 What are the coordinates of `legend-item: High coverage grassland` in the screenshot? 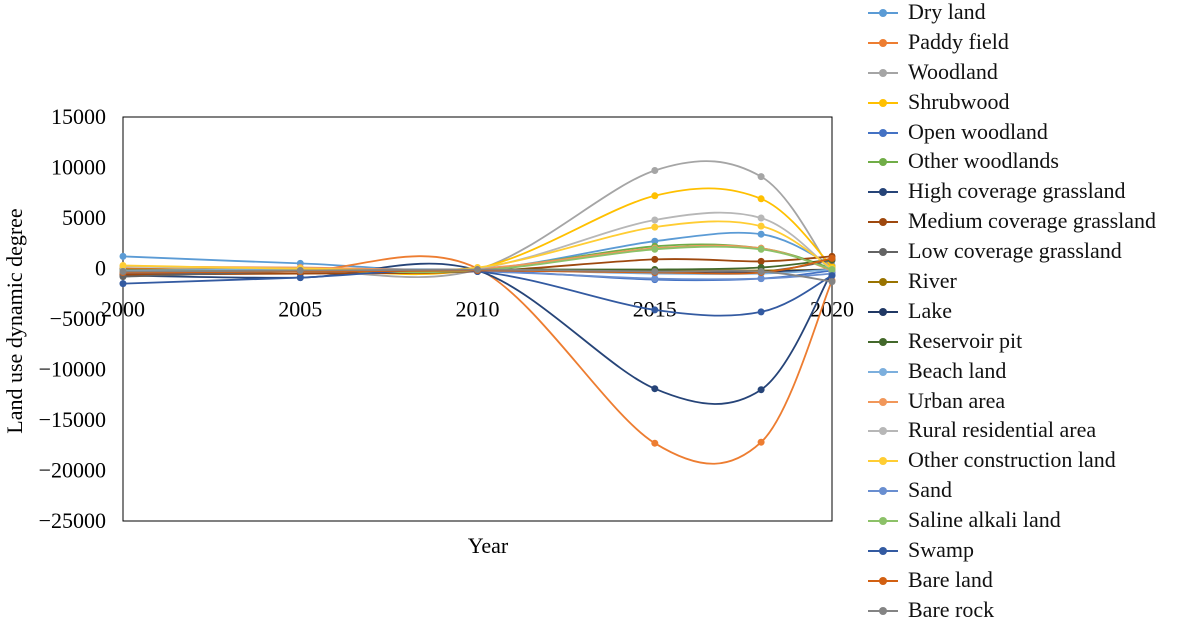 It's located at (1034, 191).